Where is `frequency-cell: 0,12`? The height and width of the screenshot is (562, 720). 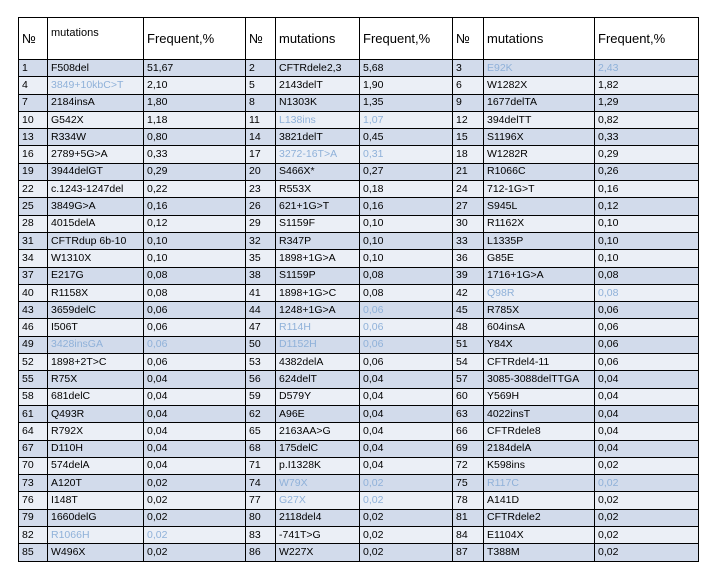 frequency-cell: 0,12 is located at coordinates (194, 223).